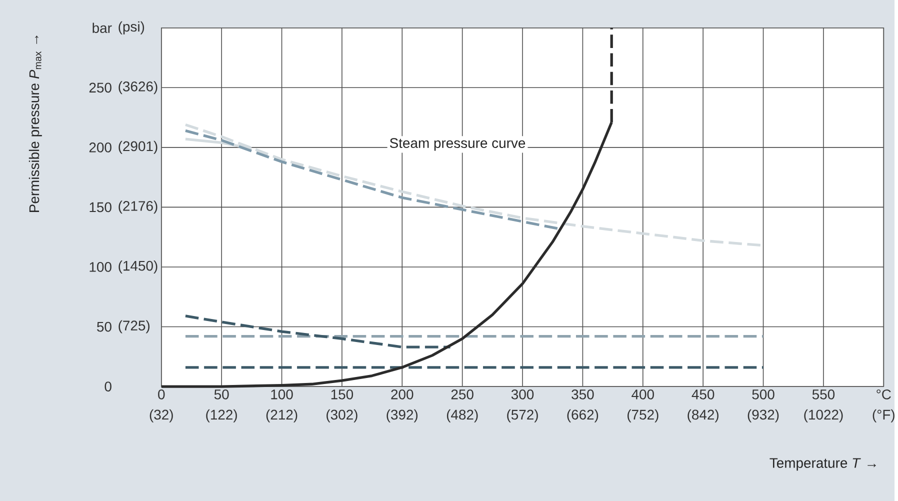 The image size is (898, 501). I want to click on annotation: Steam pressure curve, so click(458, 144).